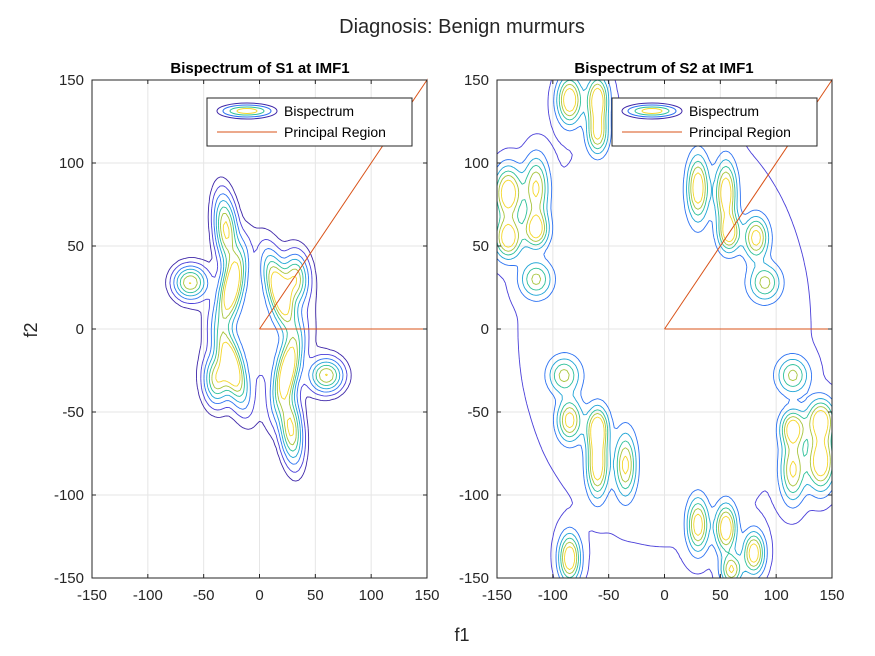 This screenshot has height=656, width=875. I want to click on panel-s1-contours, so click(258, 329).